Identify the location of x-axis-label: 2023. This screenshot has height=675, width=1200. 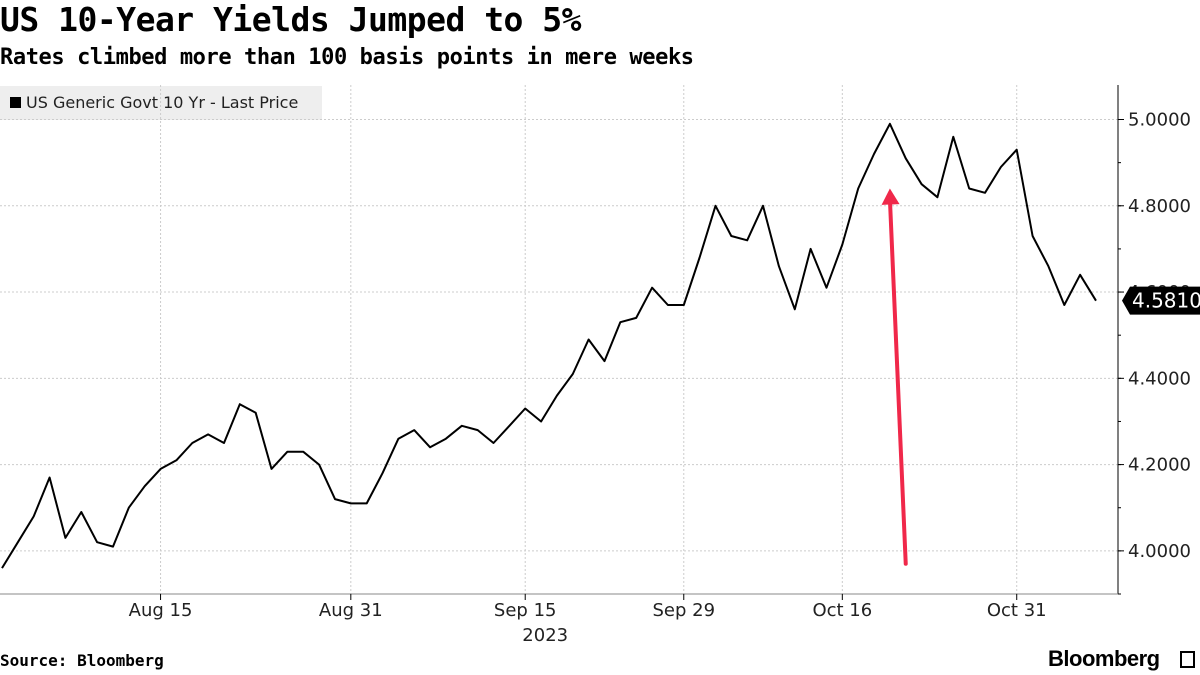
(545, 635).